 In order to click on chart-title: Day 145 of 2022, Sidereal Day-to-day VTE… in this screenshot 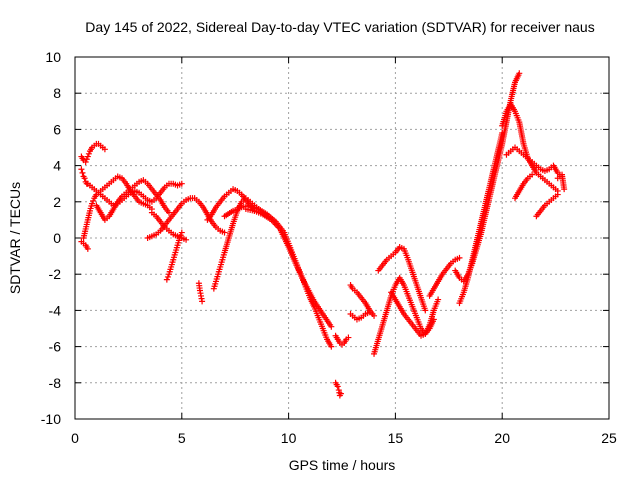, I will do `click(339, 27)`.